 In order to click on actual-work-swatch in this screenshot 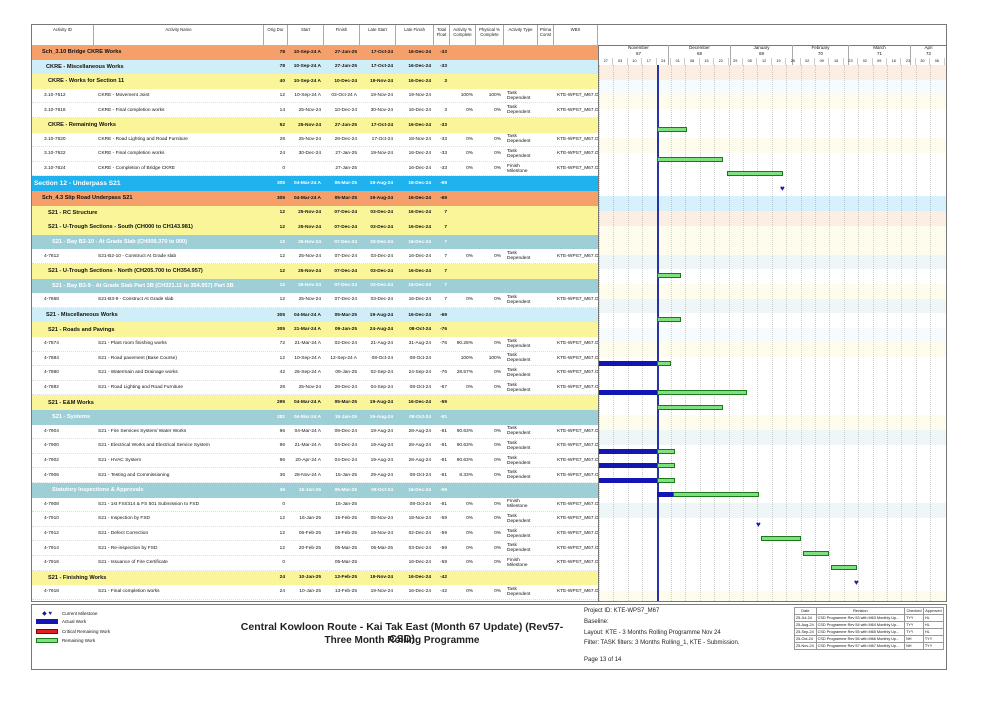, I will do `click(47, 621)`.